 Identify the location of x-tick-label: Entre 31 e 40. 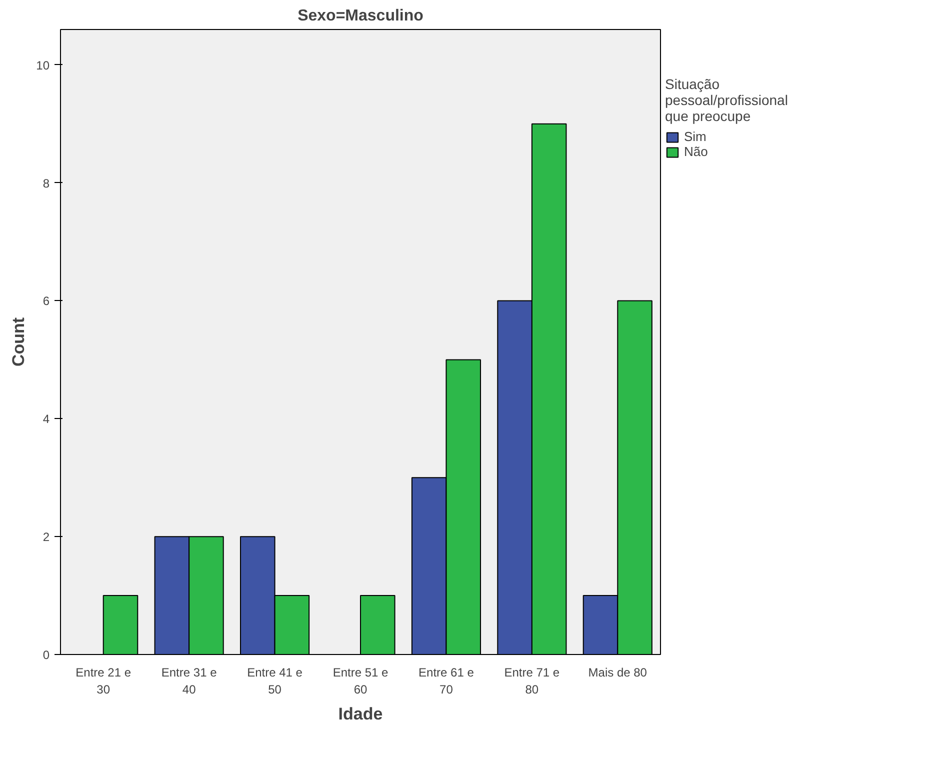
(189, 681).